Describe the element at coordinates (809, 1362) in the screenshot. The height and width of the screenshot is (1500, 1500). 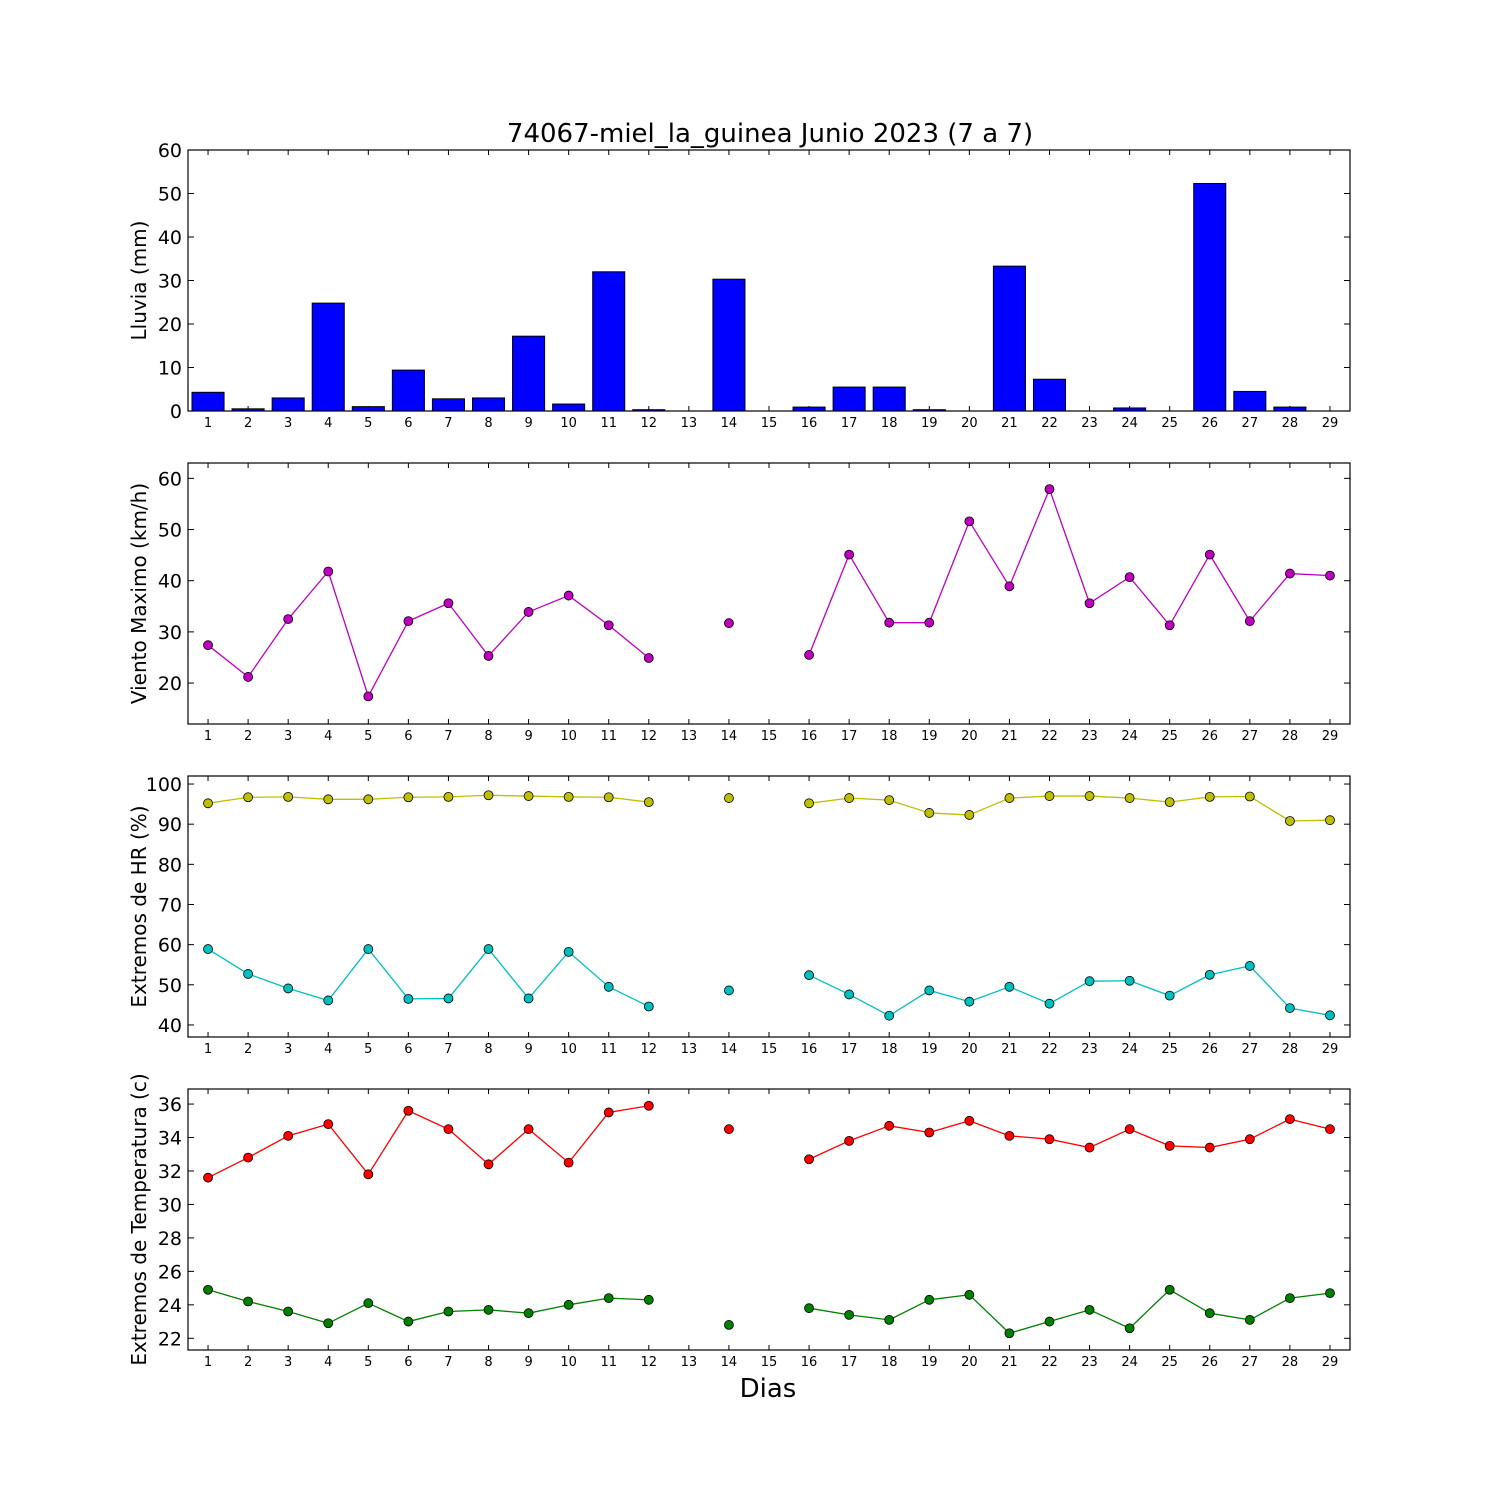
I see `x-tick-label: 16` at that location.